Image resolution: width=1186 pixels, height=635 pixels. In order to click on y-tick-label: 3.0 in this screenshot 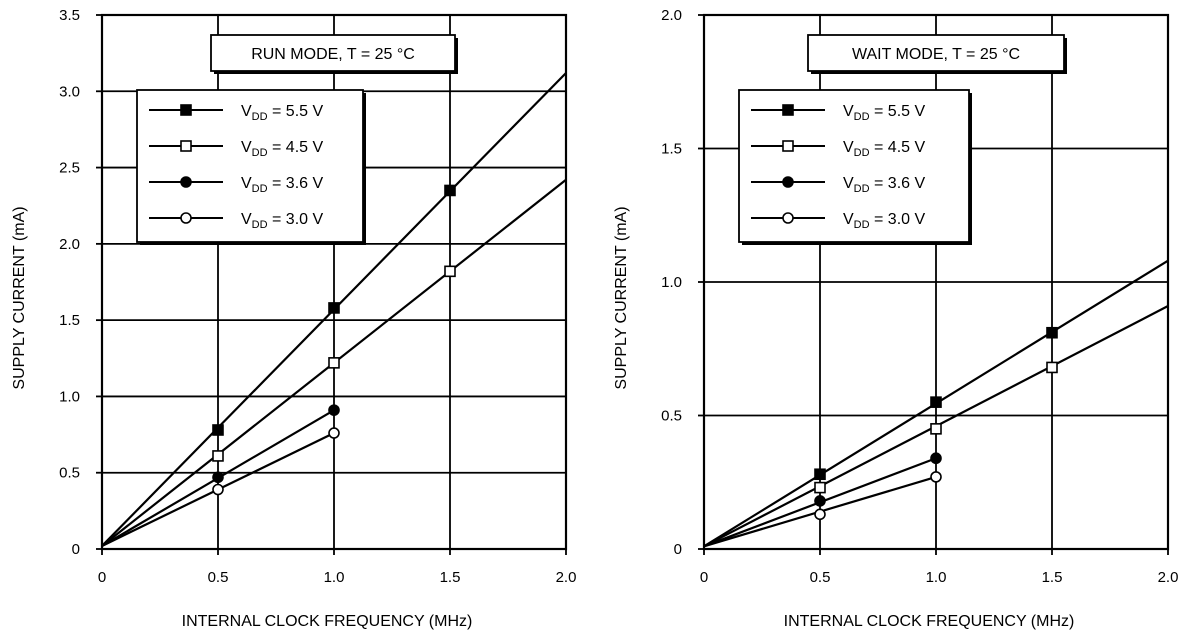, I will do `click(69, 91)`.